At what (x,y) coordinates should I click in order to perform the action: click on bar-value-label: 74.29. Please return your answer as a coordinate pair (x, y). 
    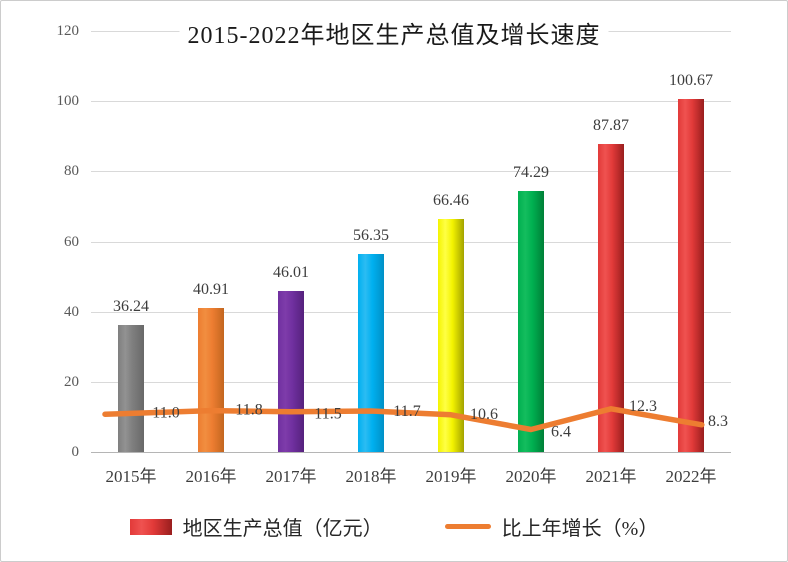
    Looking at the image, I should click on (531, 173).